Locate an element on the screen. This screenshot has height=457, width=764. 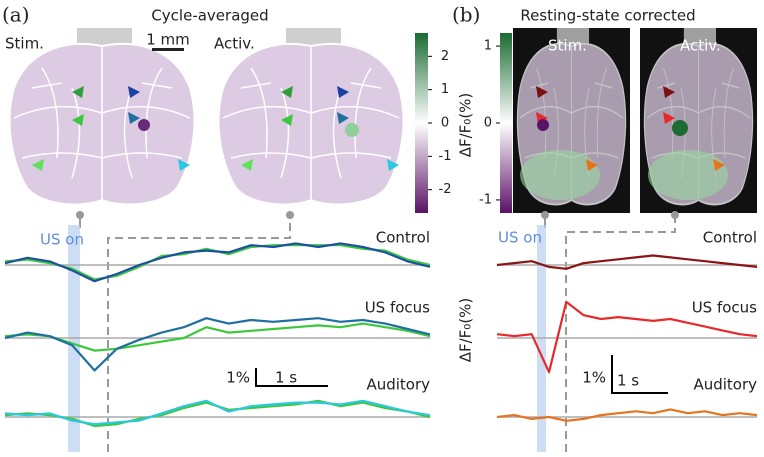
panel-label: (b) is located at coordinates (466, 15).